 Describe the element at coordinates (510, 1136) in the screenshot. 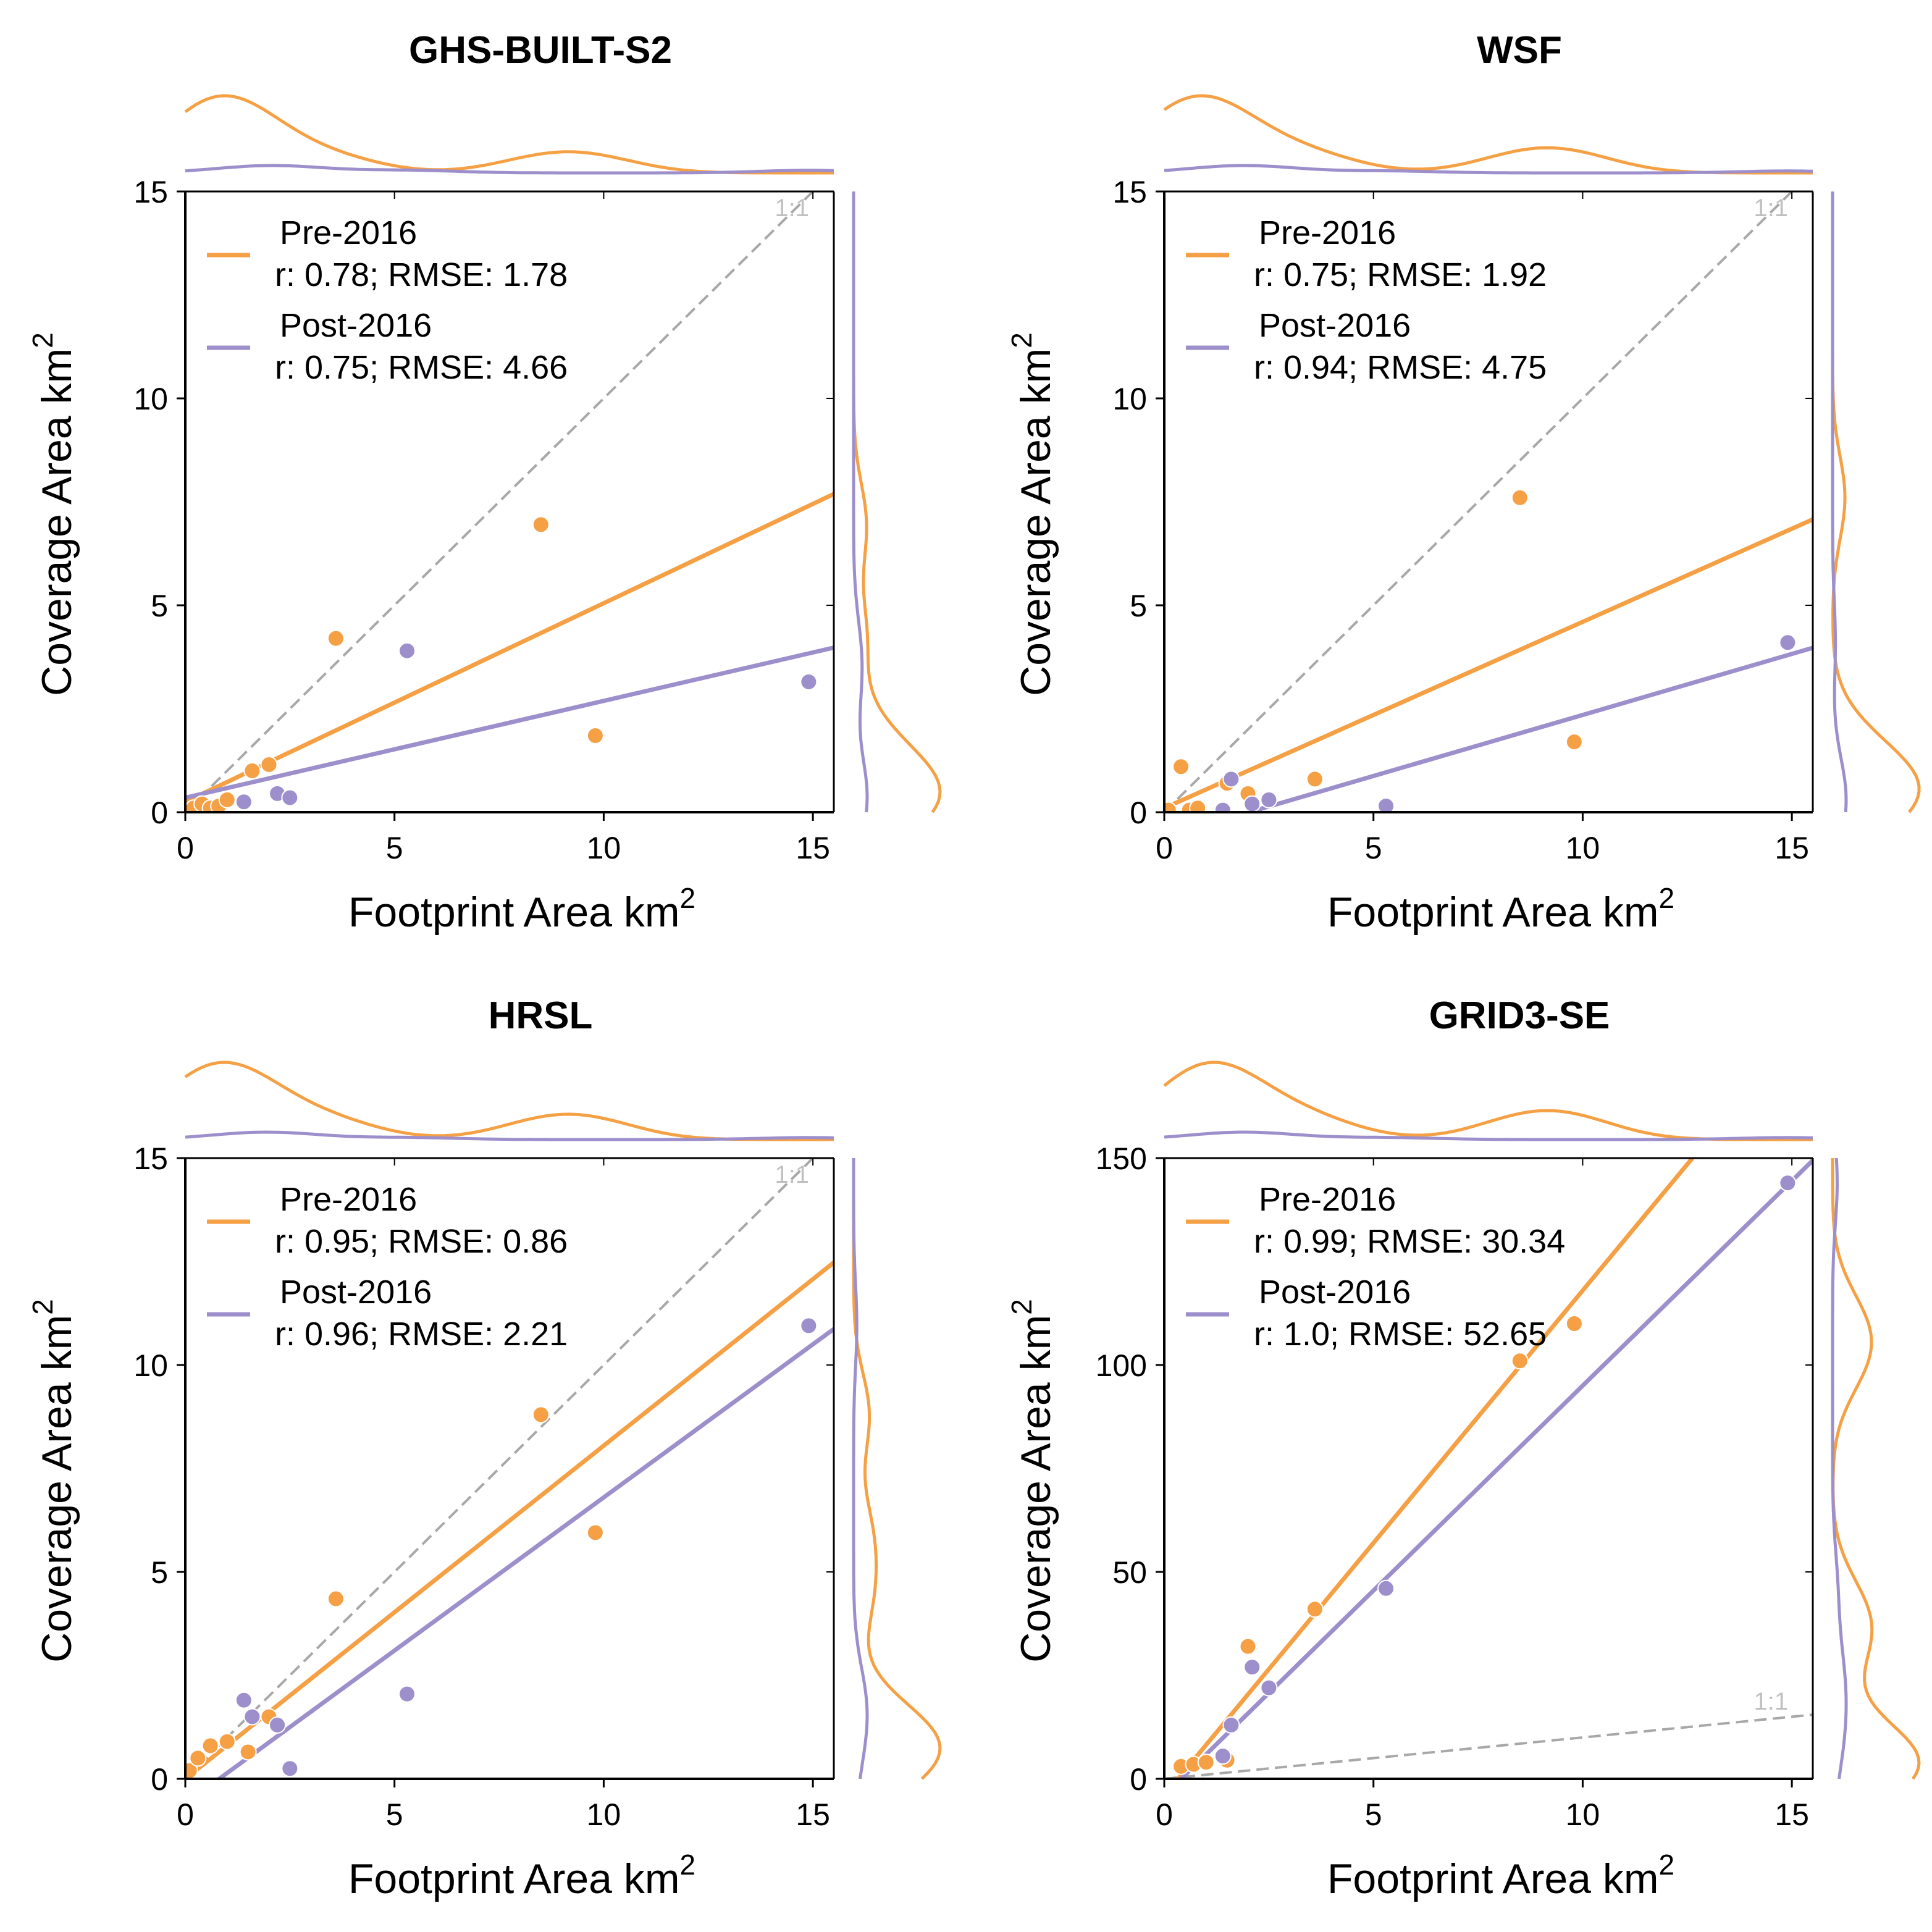

I see `top-density-post` at that location.